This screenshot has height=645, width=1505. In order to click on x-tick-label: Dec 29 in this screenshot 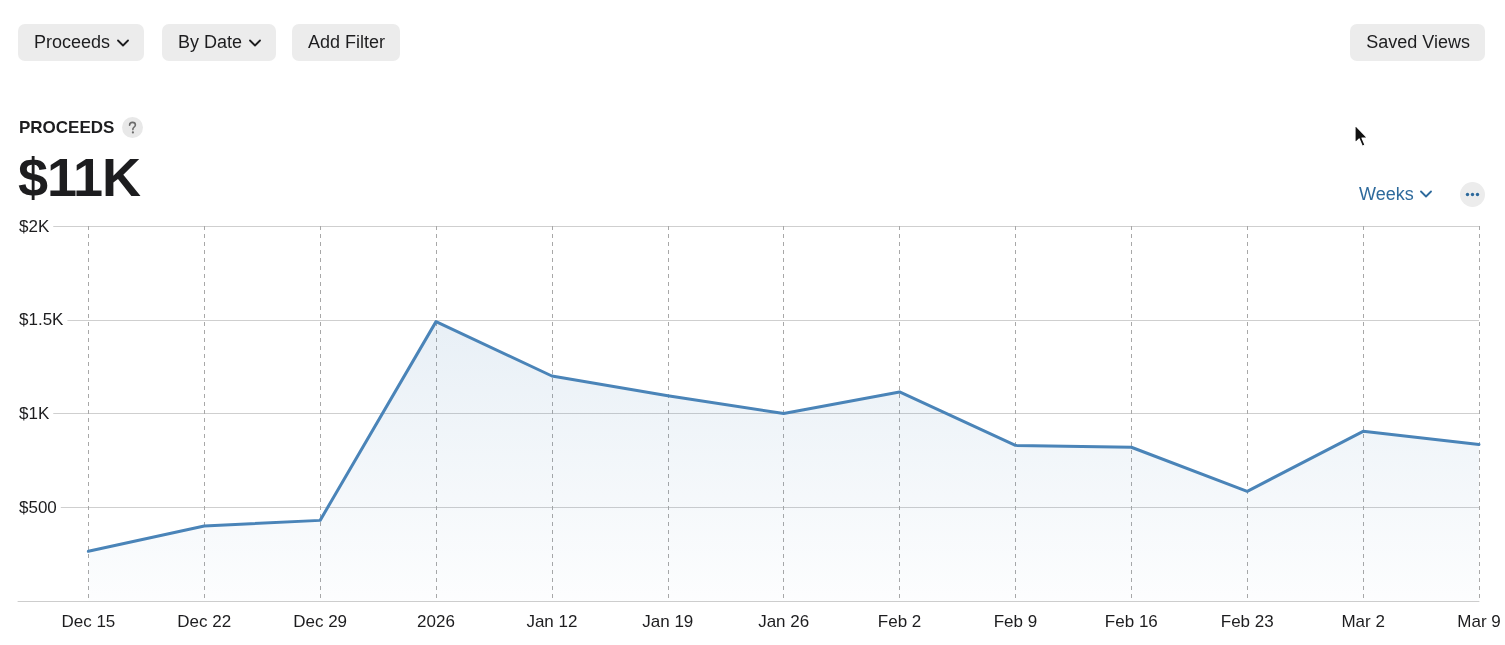, I will do `click(320, 621)`.